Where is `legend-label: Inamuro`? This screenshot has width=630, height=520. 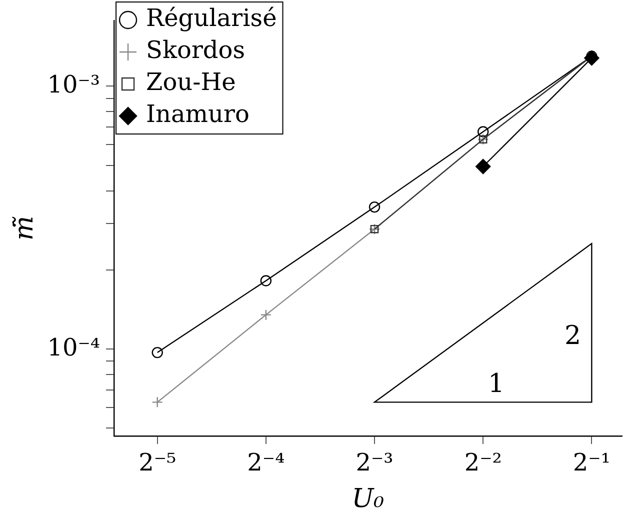
legend-label: Inamuro is located at coordinates (198, 114).